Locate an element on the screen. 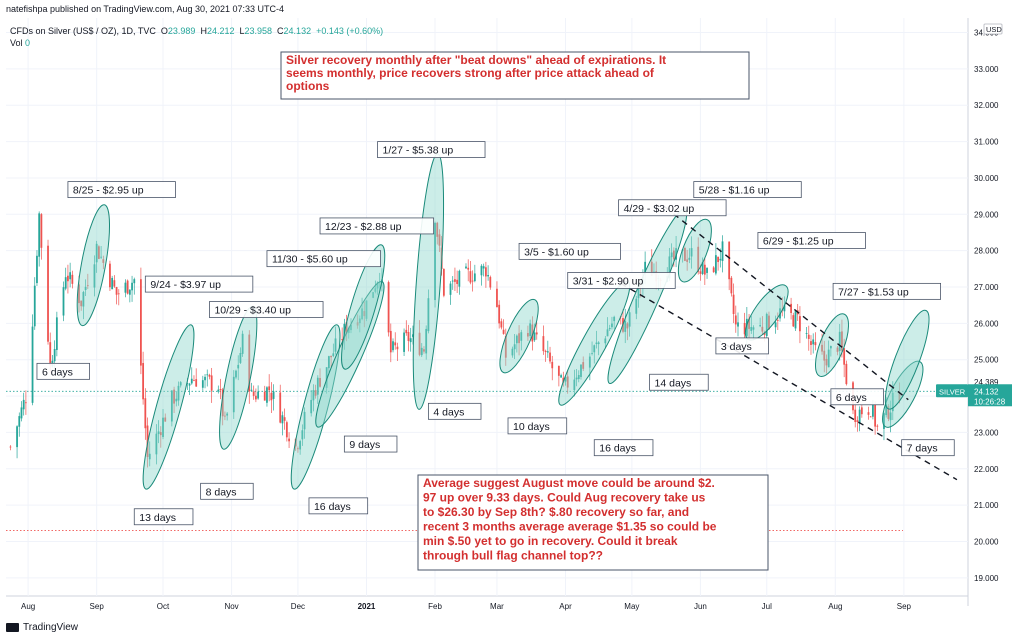 This screenshot has width=1023, height=641. low-value: 23.958 is located at coordinates (258, 31).